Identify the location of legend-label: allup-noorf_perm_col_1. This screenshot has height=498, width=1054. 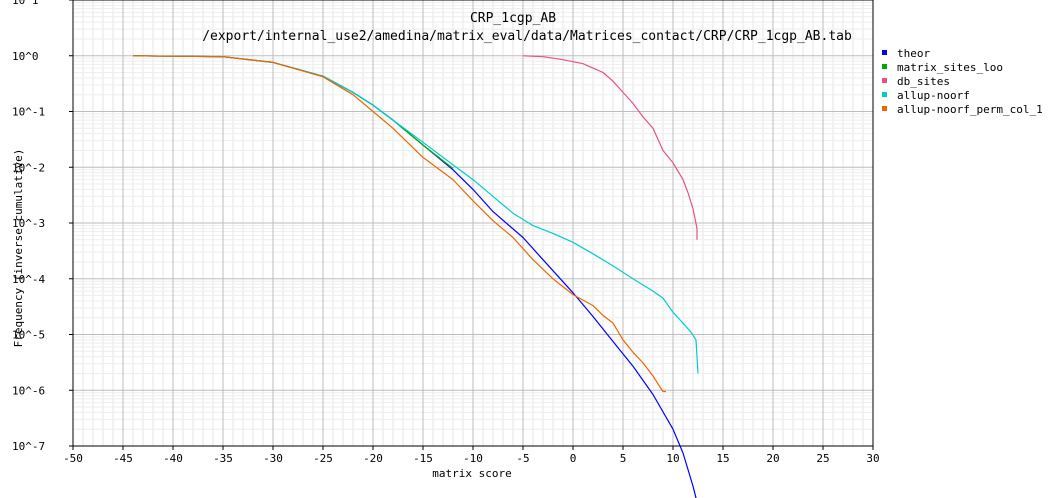
(970, 109).